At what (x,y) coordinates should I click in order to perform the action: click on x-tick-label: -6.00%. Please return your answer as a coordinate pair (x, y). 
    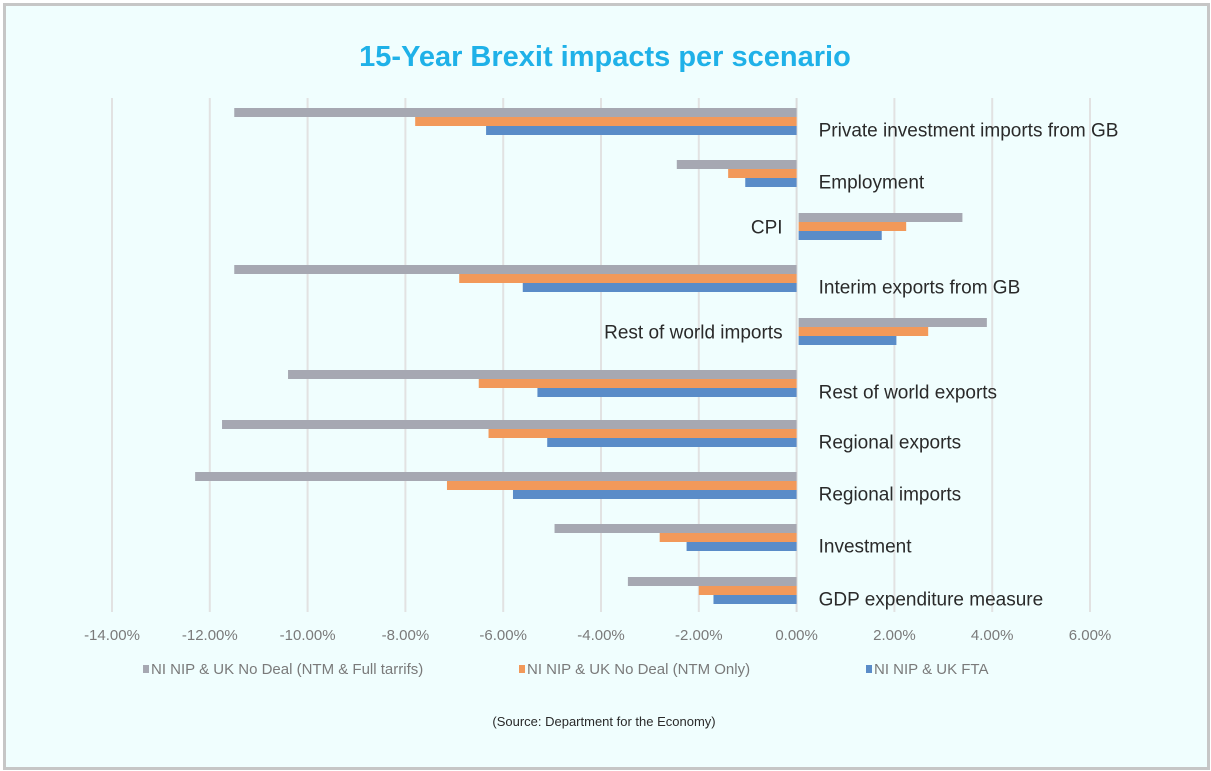
    Looking at the image, I should click on (503, 635).